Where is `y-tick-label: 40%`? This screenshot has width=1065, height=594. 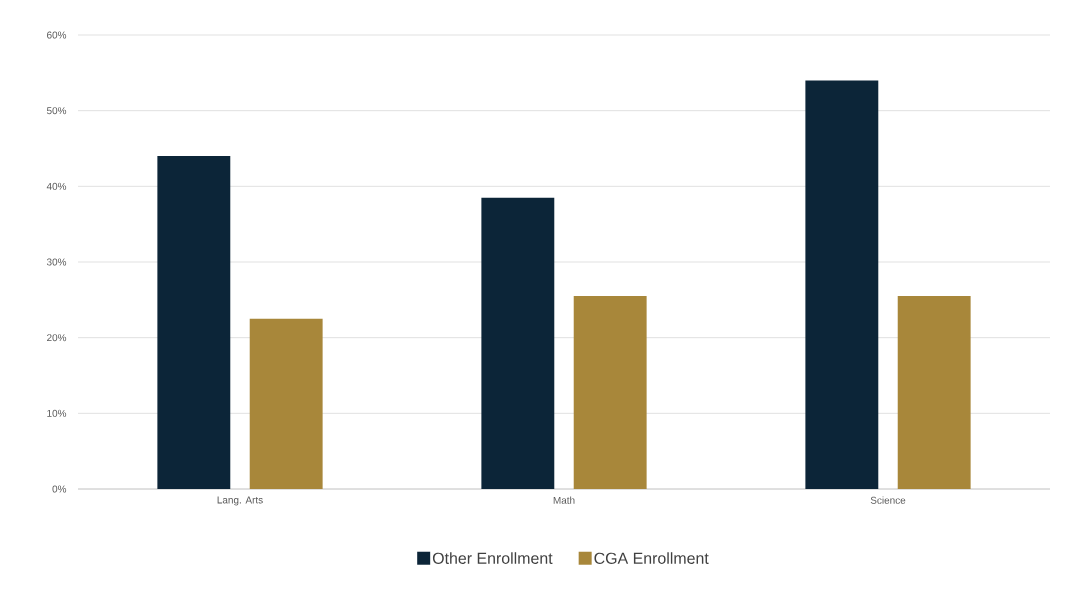 y-tick-label: 40% is located at coordinates (56, 186).